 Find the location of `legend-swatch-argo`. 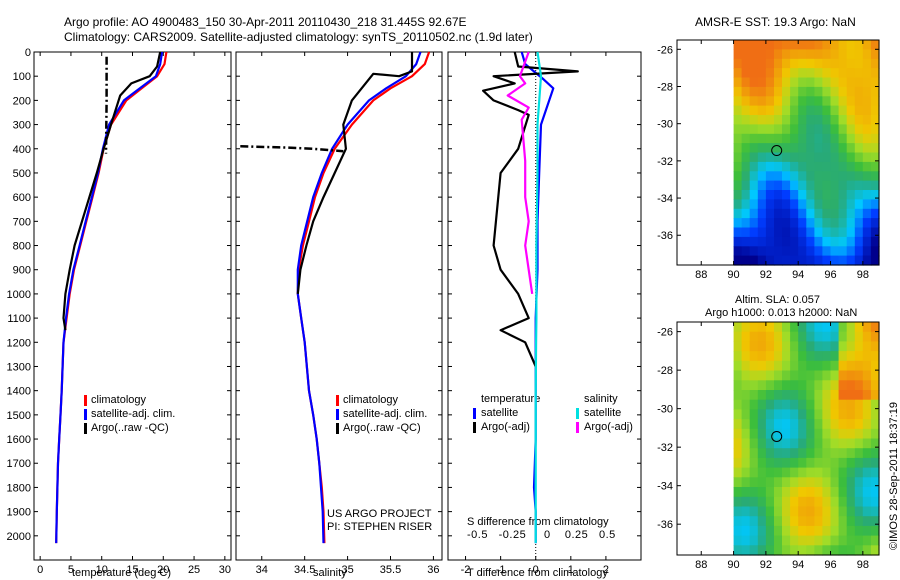

legend-swatch-argo is located at coordinates (85, 428).